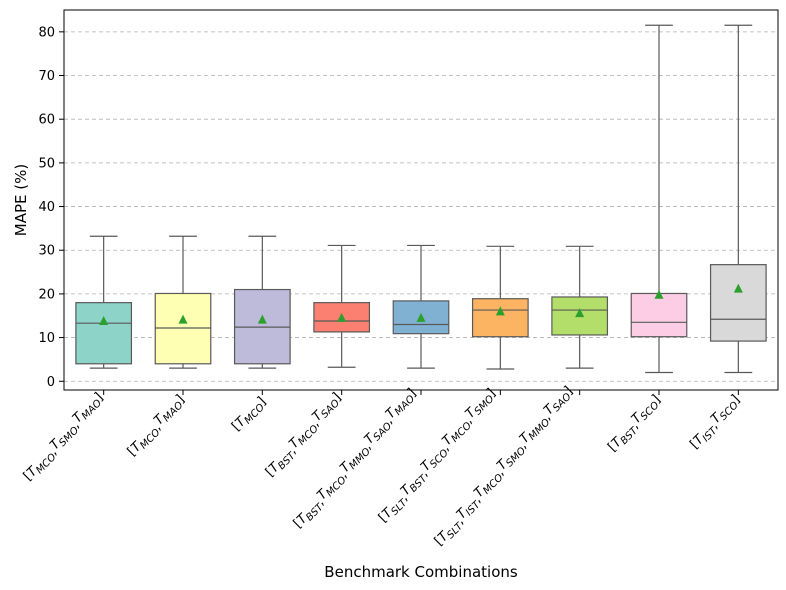 The height and width of the screenshot is (590, 786). I want to click on x-tick-label: [TBST,TMCO,TMMO,TSAO,TMAO], so click(355, 459).